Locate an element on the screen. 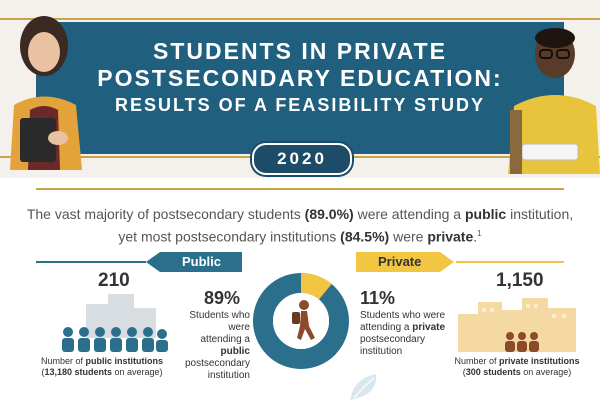 The image size is (600, 400). student-share-donut is located at coordinates (301, 321).